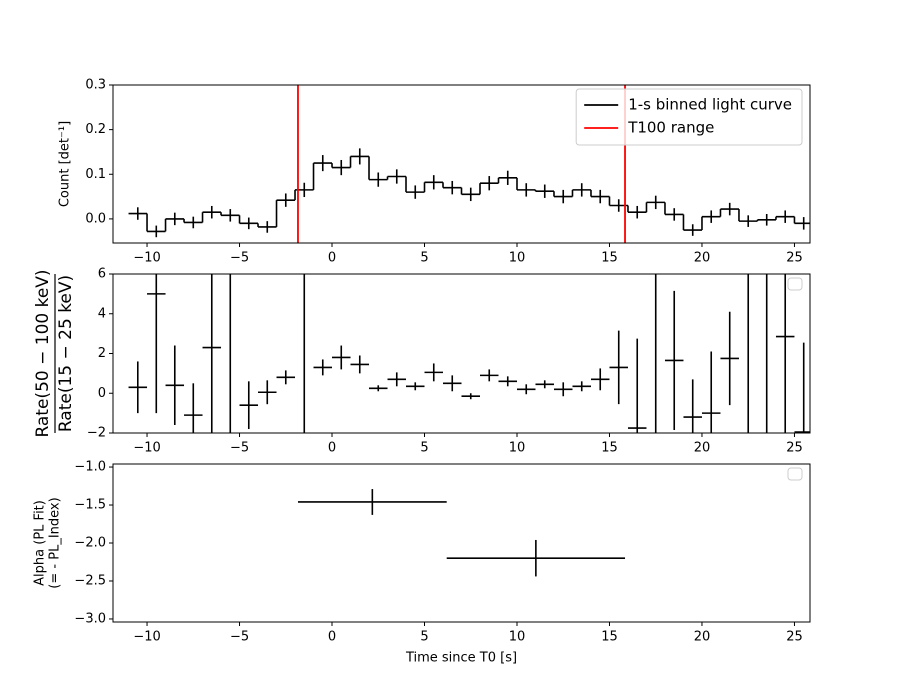 This screenshot has width=900, height=700. I want to click on y-tick-label: −2.0, so click(90, 543).